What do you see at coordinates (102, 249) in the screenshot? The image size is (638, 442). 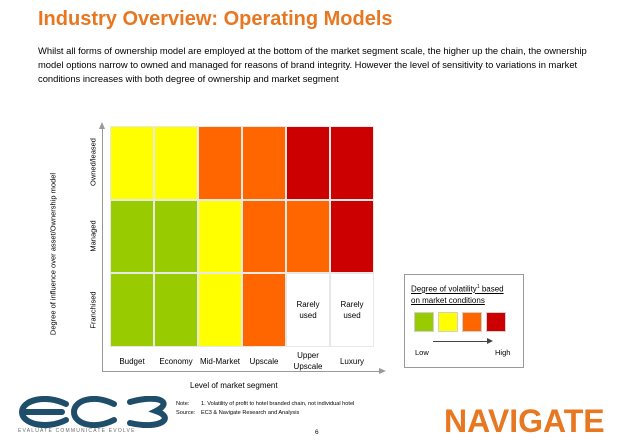 I see `y-axis-line` at bounding box center [102, 249].